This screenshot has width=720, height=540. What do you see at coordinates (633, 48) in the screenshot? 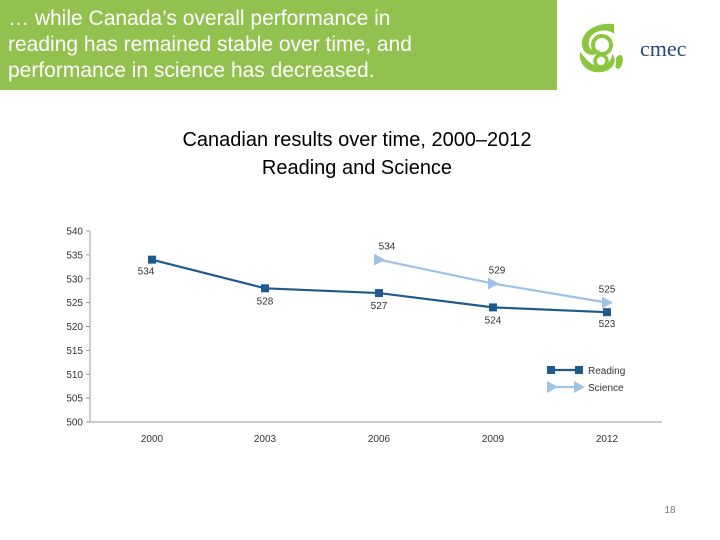
I see `cmec-logo: cmec` at bounding box center [633, 48].